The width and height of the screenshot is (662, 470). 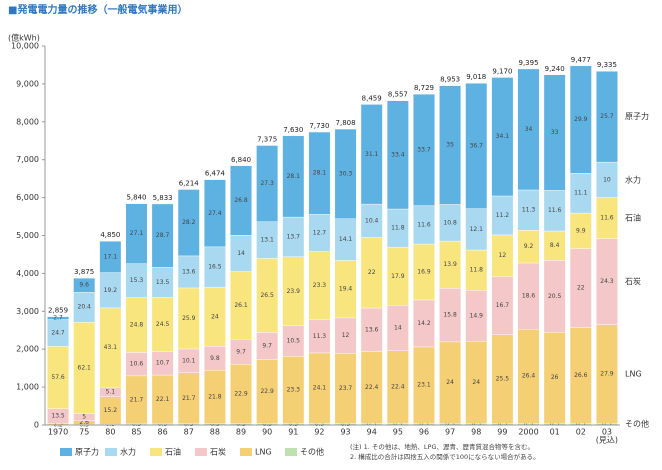 What do you see at coordinates (137, 399) in the screenshot?
I see `segment-label: 21.7` at bounding box center [137, 399].